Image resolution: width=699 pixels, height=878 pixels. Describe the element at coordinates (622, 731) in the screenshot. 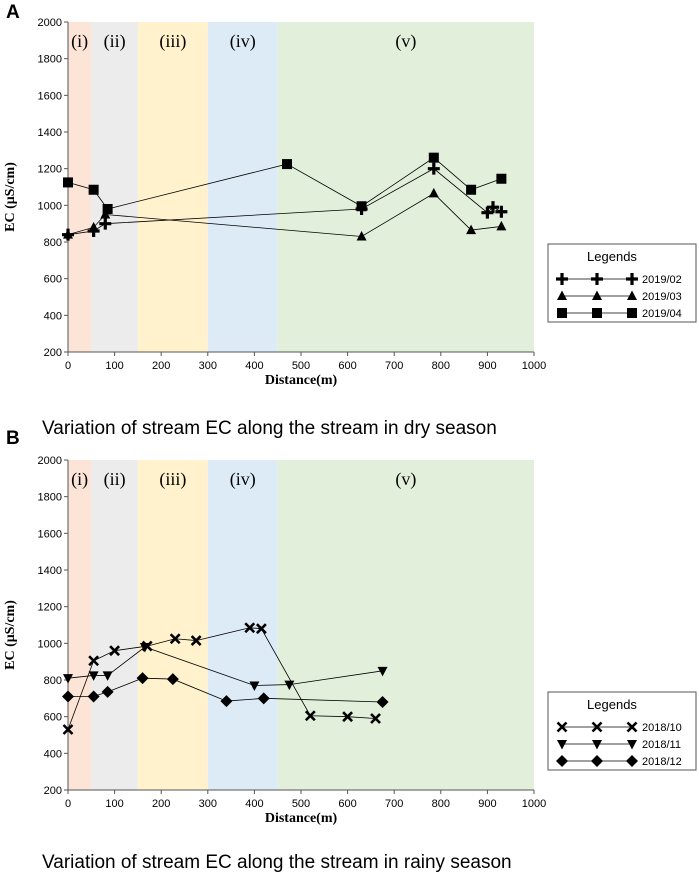

I see `legend: Legends 2018/10 2018/11 2018/12` at that location.